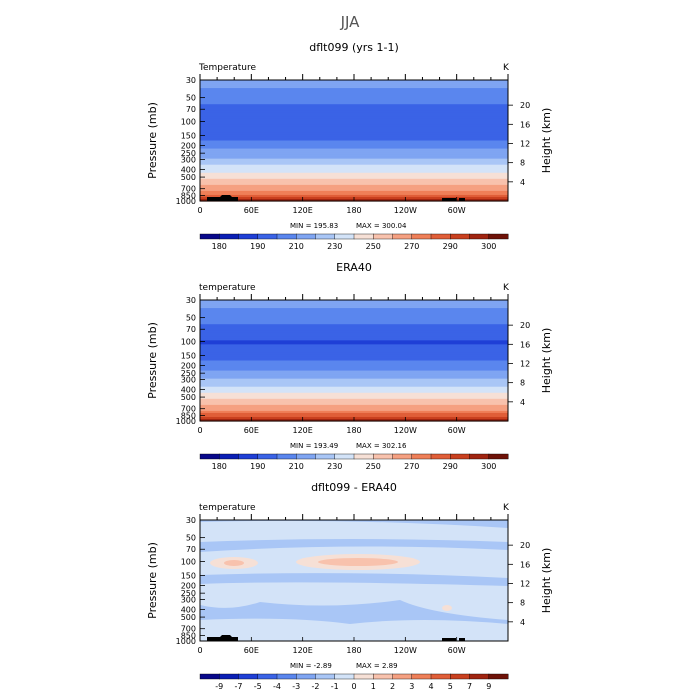 The width and height of the screenshot is (700, 700). What do you see at coordinates (188, 562) in the screenshot?
I see `pressure-tick-label: 100` at bounding box center [188, 562].